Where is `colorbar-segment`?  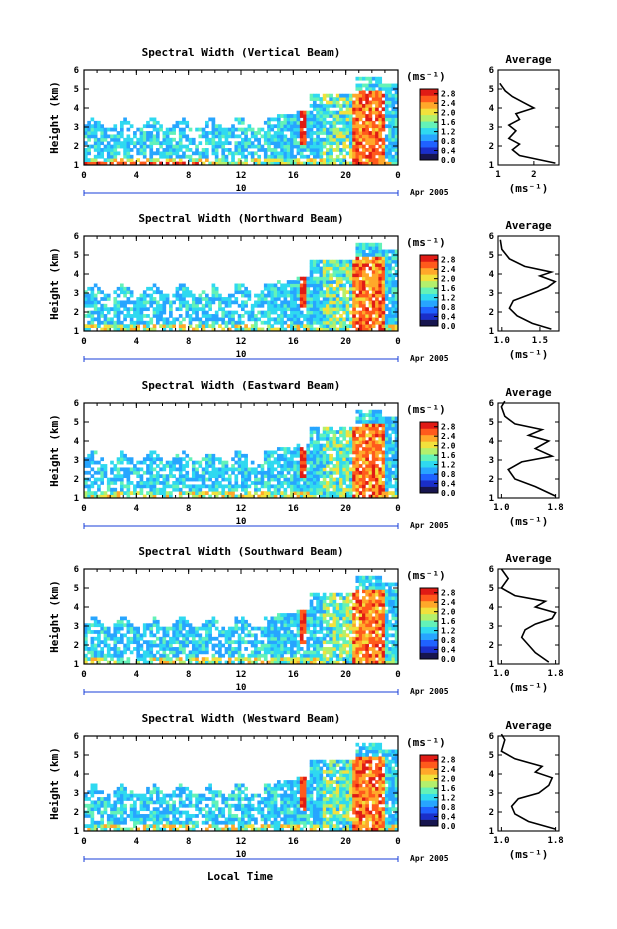
colorbar-segment is located at coordinates (429, 291).